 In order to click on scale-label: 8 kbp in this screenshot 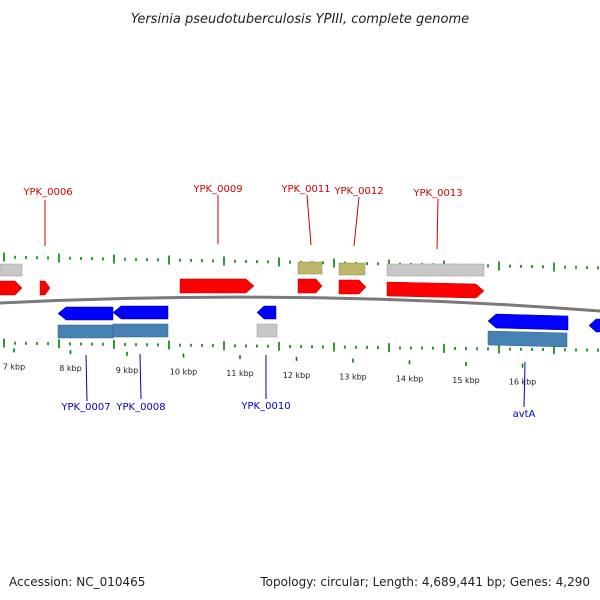, I will do `click(70, 368)`.